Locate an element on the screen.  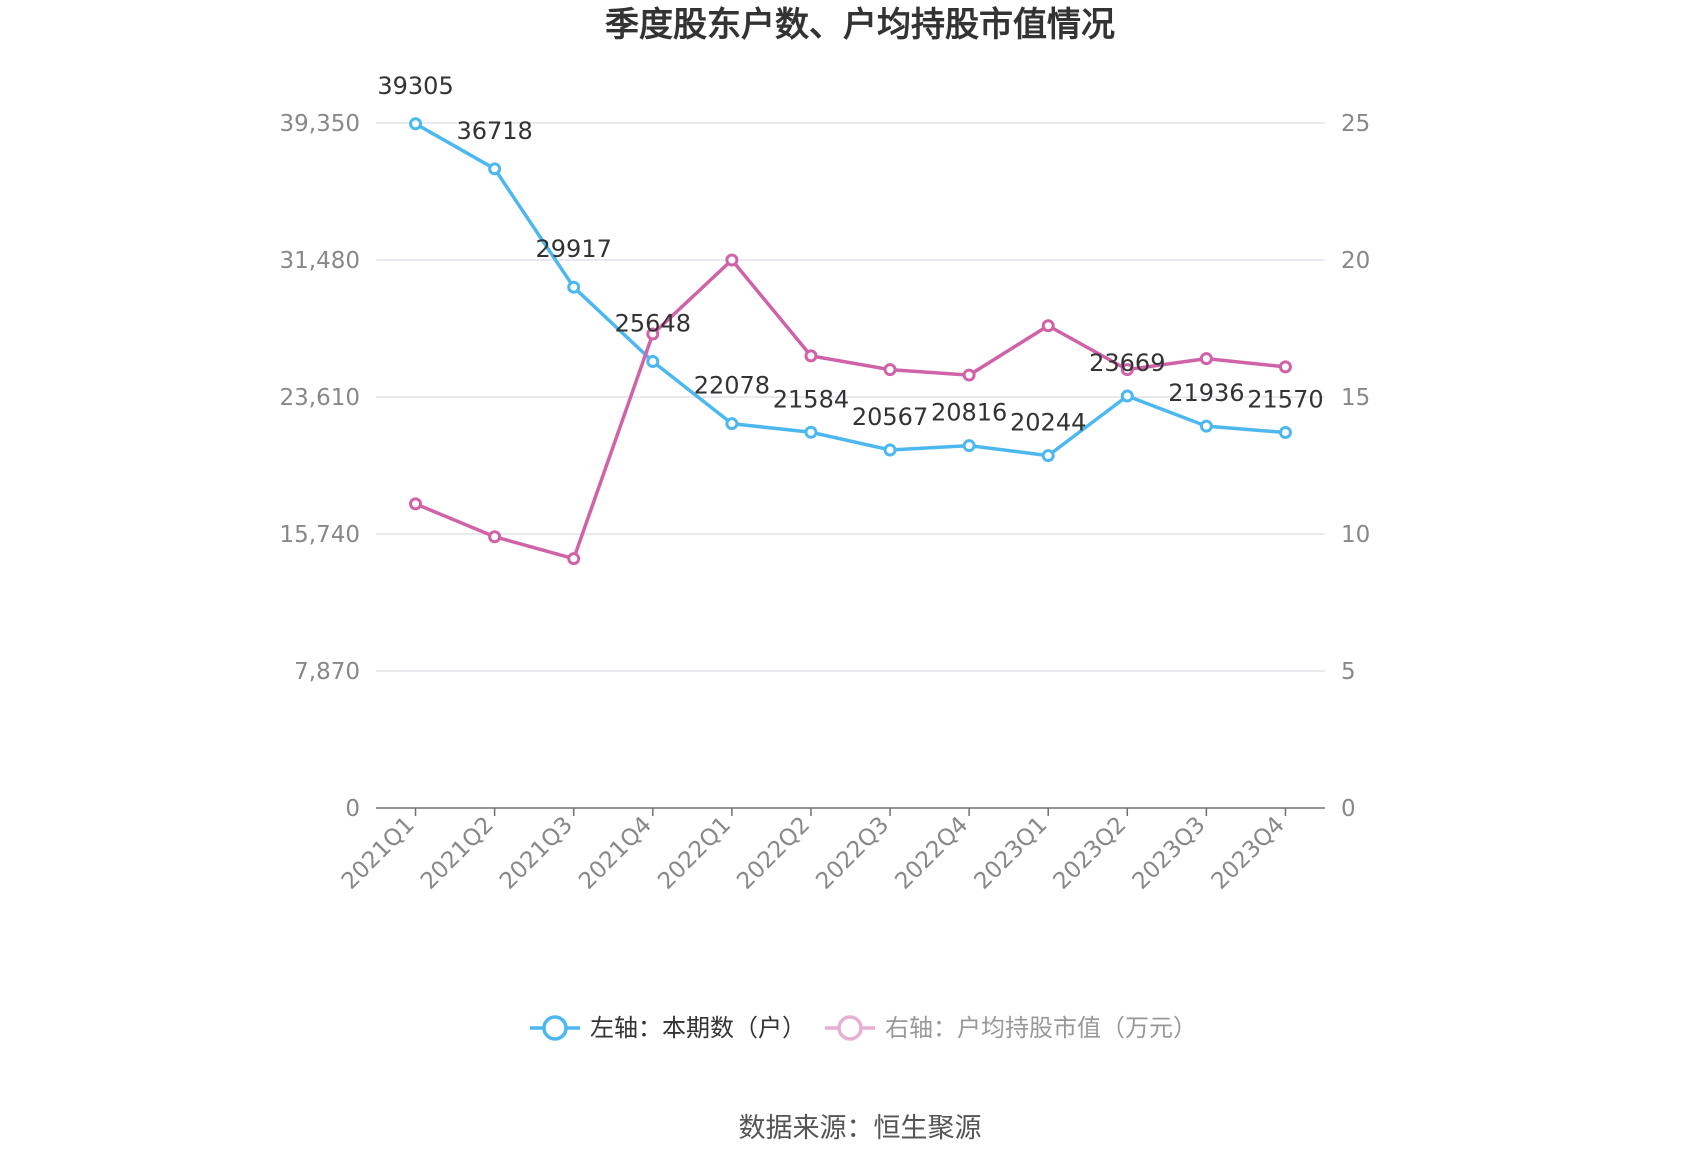
right-tick-label: 5 is located at coordinates (1348, 672).